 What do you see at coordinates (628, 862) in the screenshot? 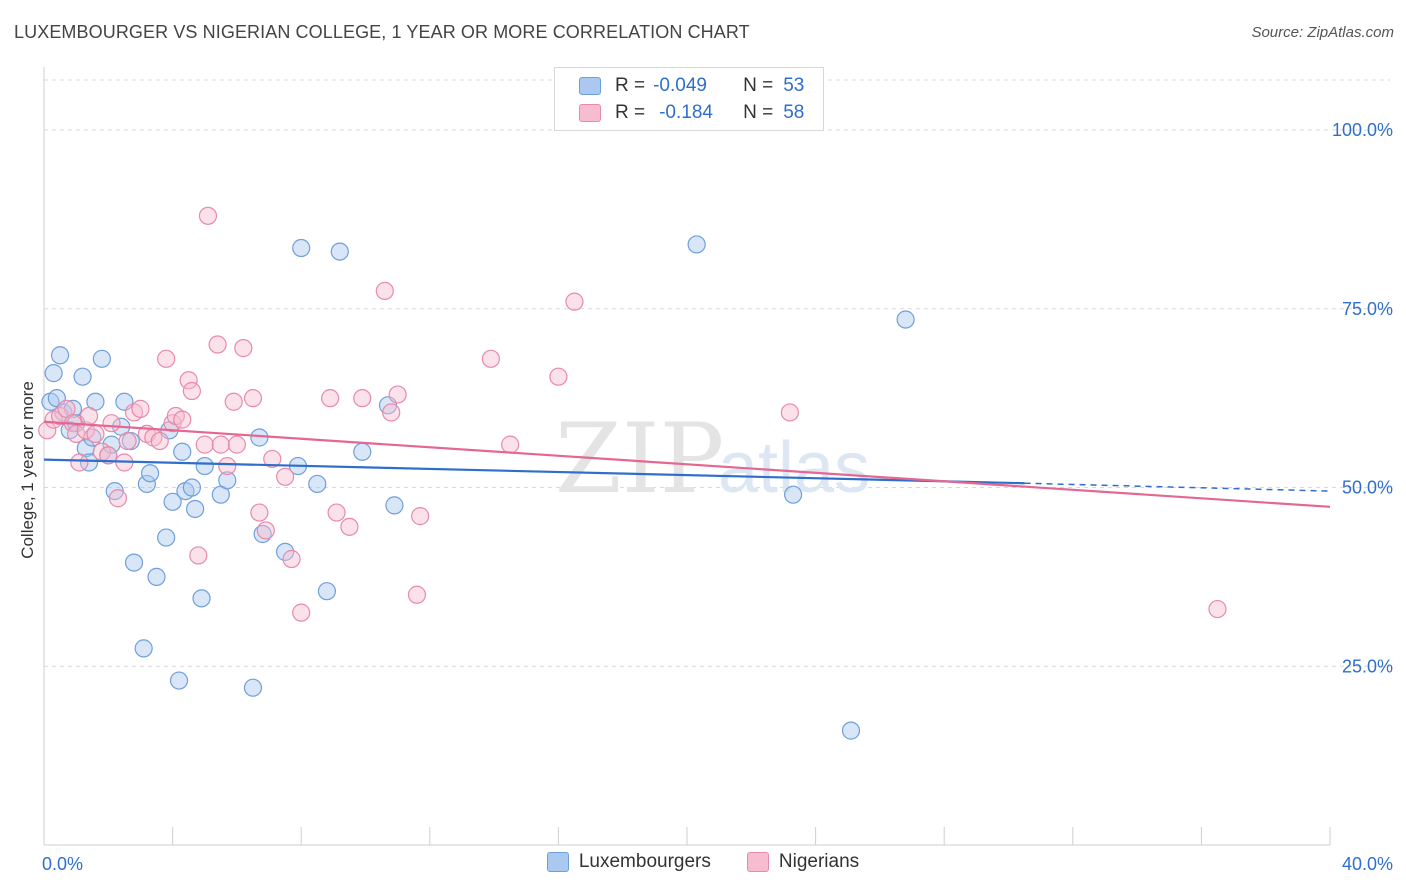
I see `legend-item-luxembourgers: Luxembourgers` at bounding box center [628, 862].